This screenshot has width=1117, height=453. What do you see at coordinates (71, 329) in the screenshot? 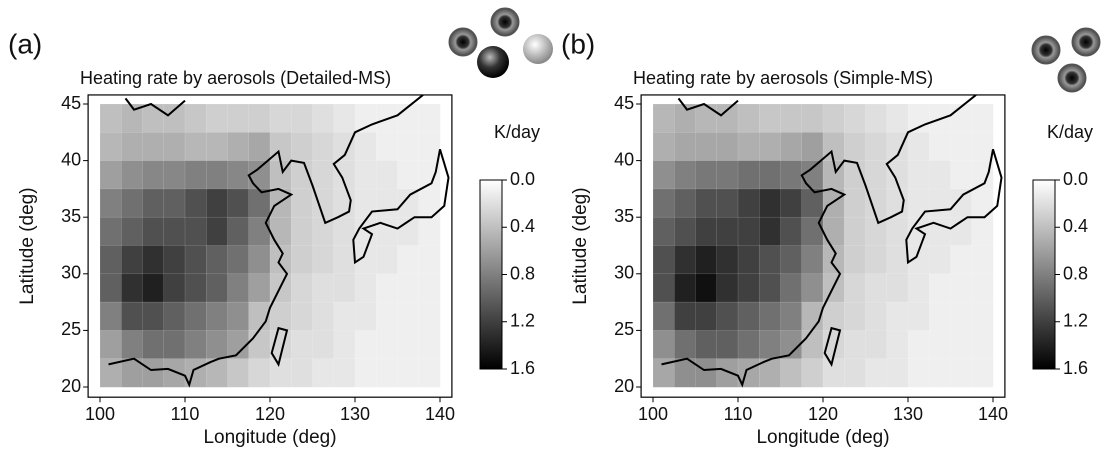
I see `y-tick-label: 25` at bounding box center [71, 329].